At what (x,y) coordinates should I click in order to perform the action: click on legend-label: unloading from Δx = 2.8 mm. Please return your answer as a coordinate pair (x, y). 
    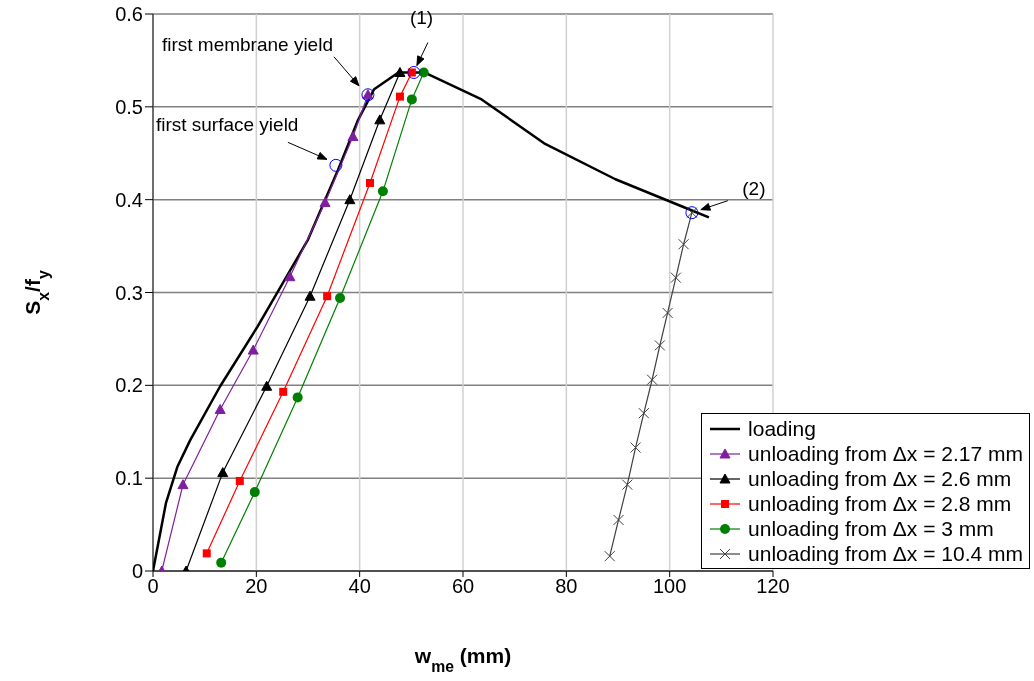
    Looking at the image, I should click on (880, 503).